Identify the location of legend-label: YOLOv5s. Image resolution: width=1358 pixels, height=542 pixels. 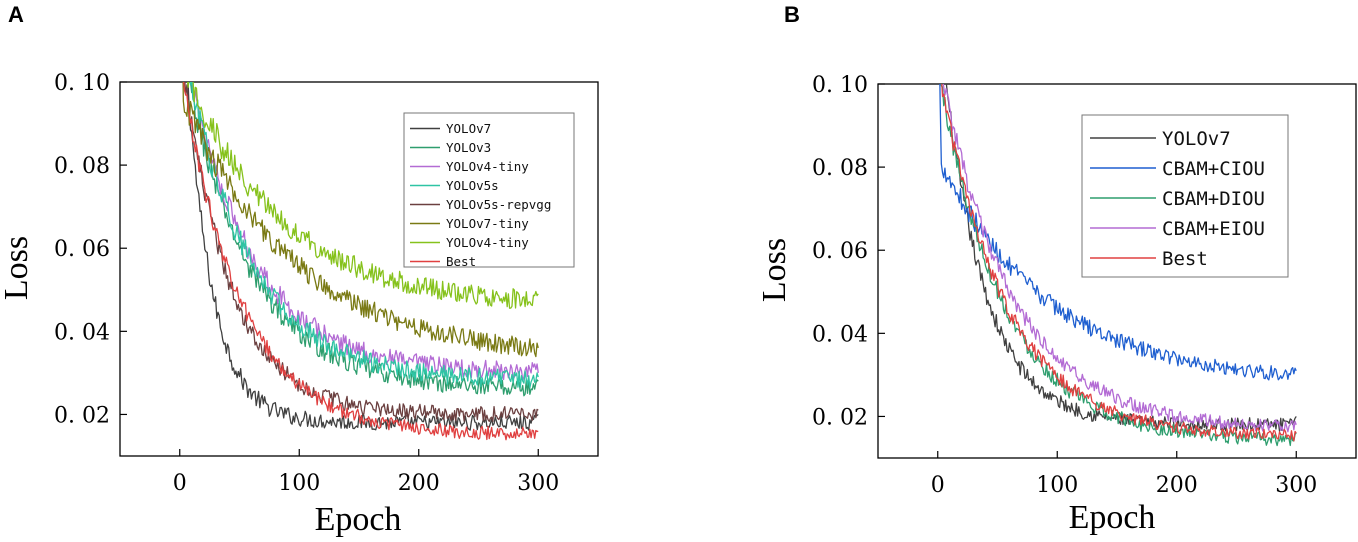
(472, 185).